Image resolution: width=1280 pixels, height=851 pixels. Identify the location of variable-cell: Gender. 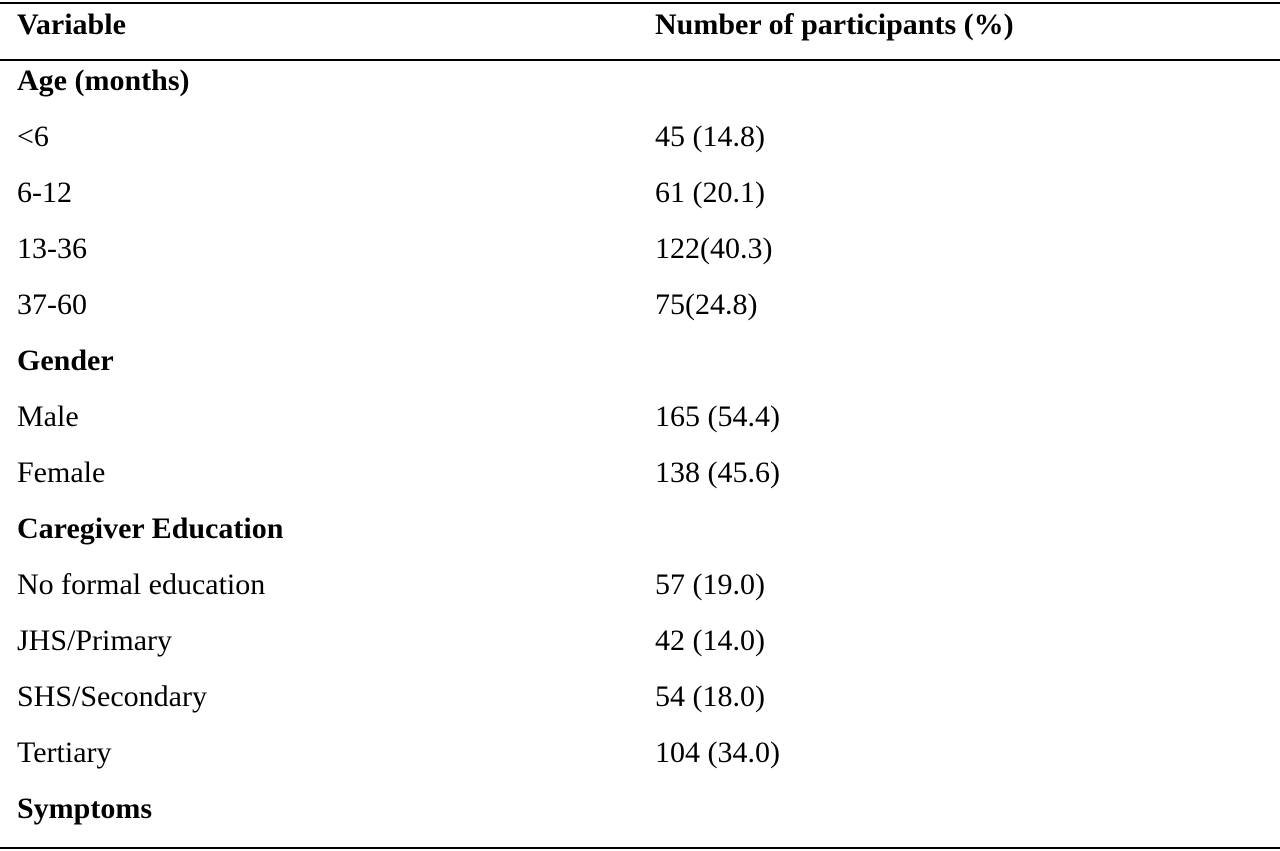
(65, 360).